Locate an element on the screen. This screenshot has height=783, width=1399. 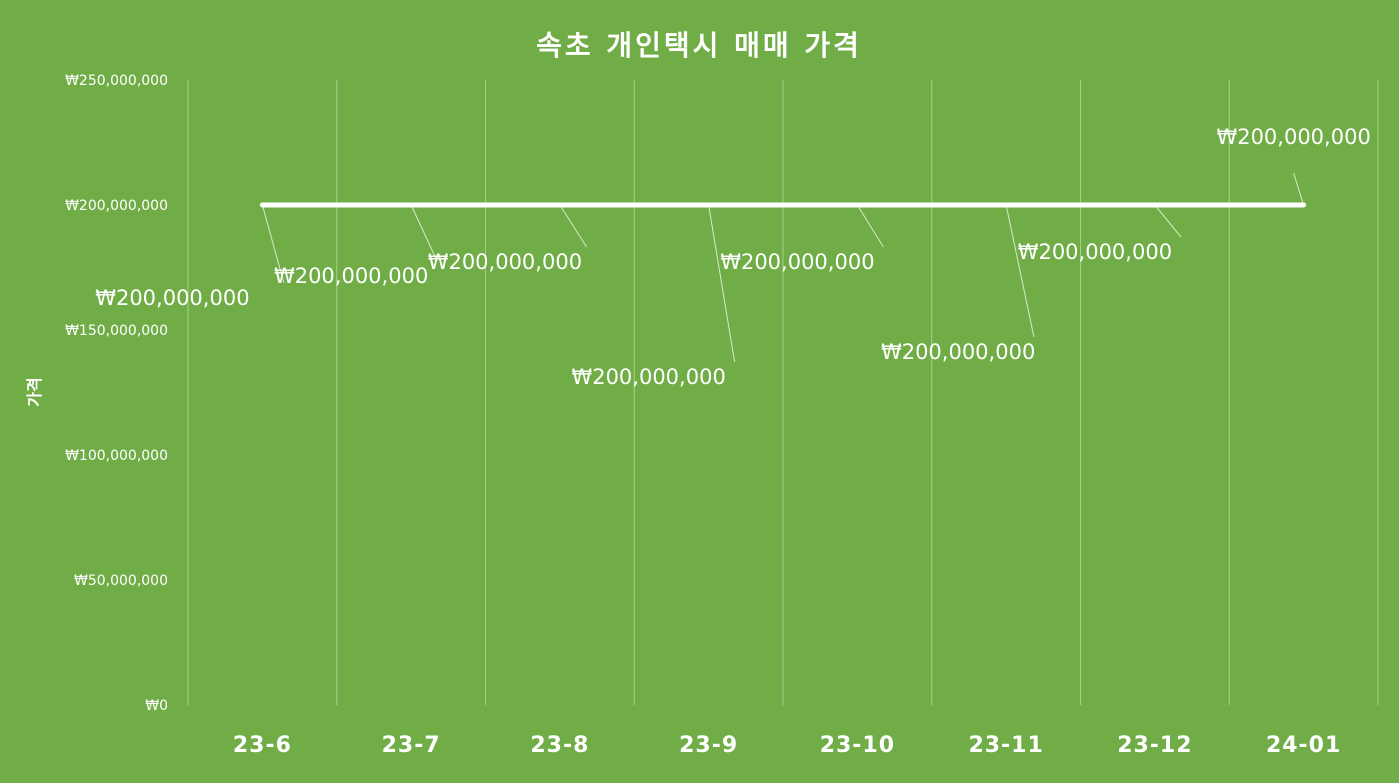
x-axis-ticks: 23-6 23-7 23-8 23-9 23-10 23-11 23-12 24-01 is located at coordinates (787, 745).